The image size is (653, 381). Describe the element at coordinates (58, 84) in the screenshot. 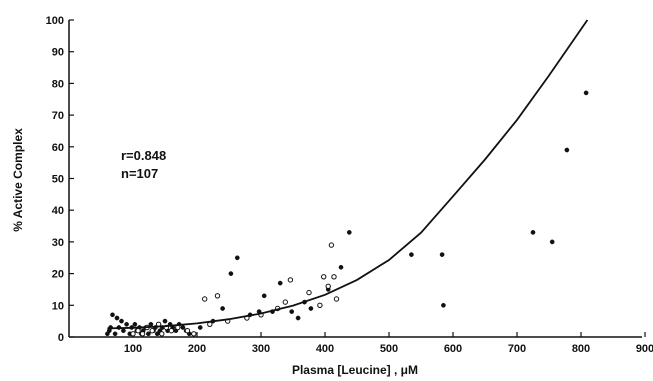

I see `y-tick-label: 80` at that location.